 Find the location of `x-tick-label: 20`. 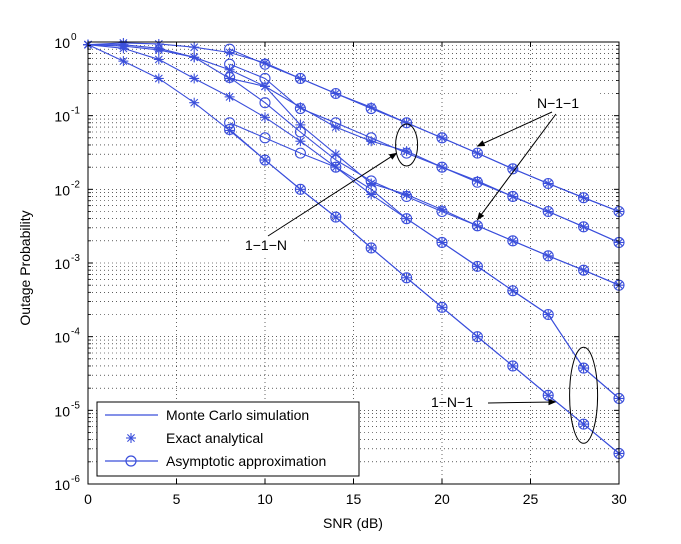

x-tick-label: 20 is located at coordinates (442, 499).